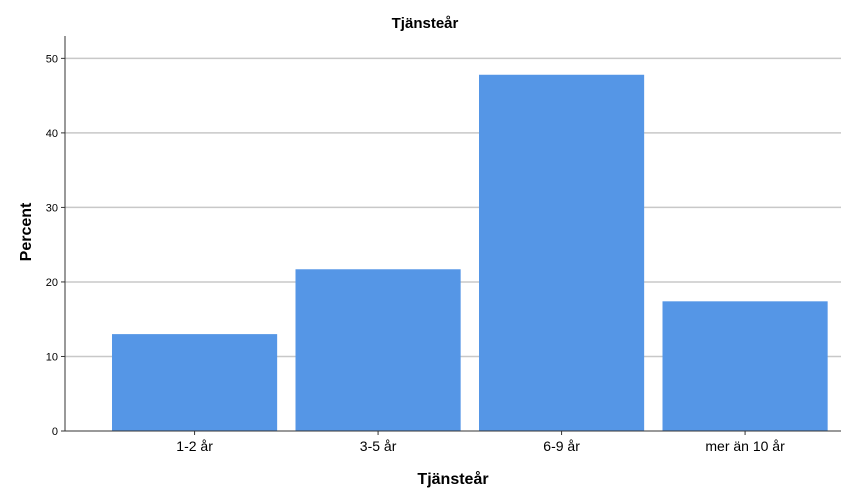  What do you see at coordinates (745, 446) in the screenshot?
I see `x-category-label: mer än 10 år` at bounding box center [745, 446].